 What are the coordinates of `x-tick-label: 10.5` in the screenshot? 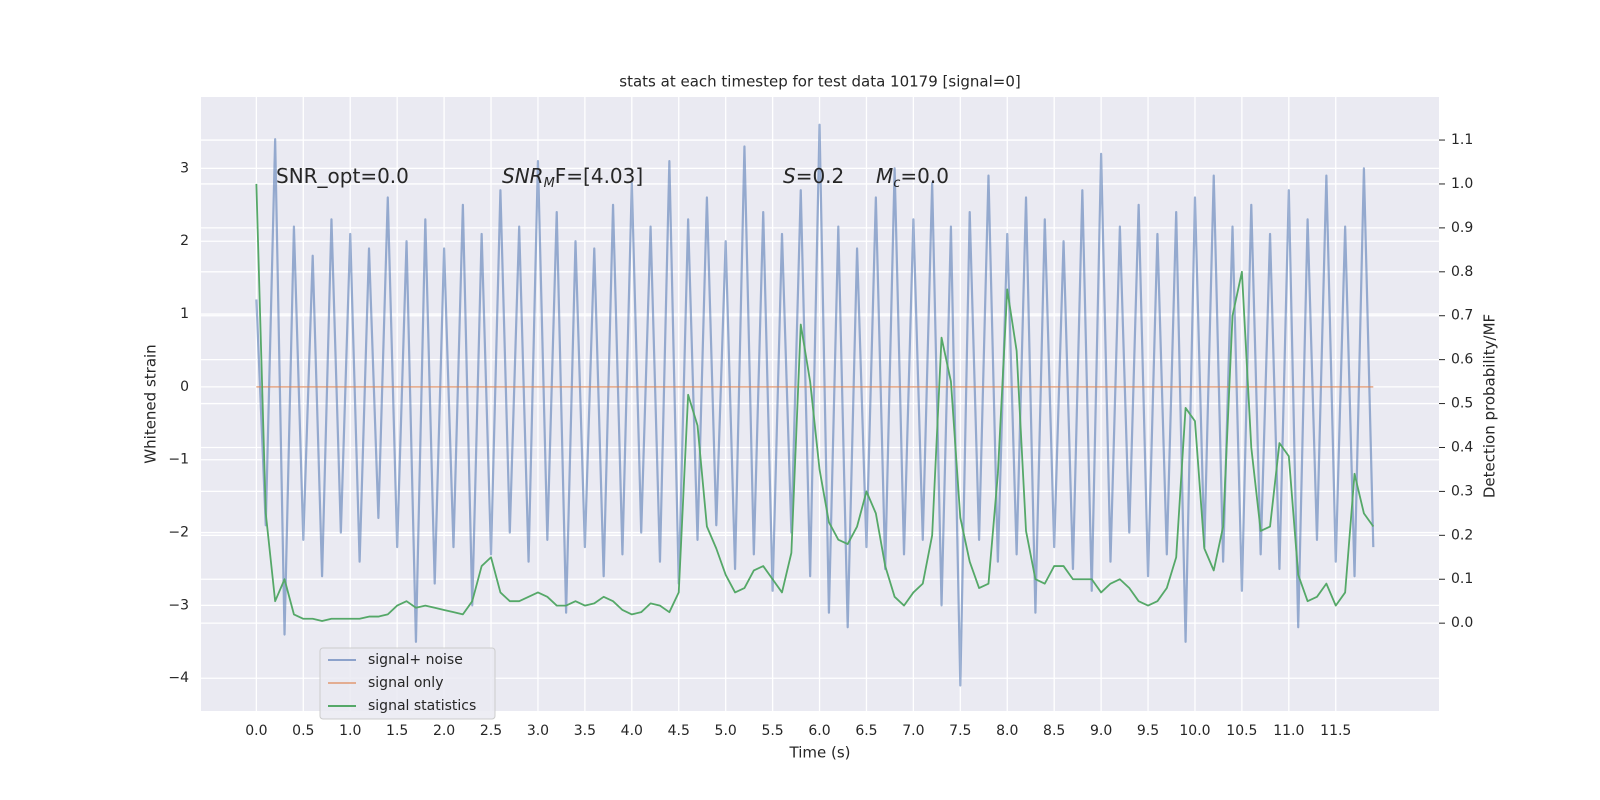 It's located at (1241, 731).